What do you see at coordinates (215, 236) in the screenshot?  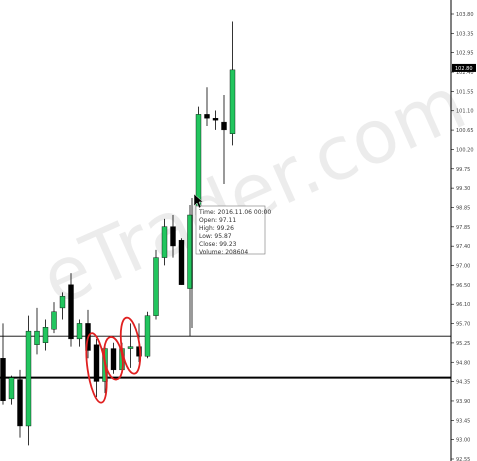 I see `tooltip-low: Low: 95.87` at bounding box center [215, 236].